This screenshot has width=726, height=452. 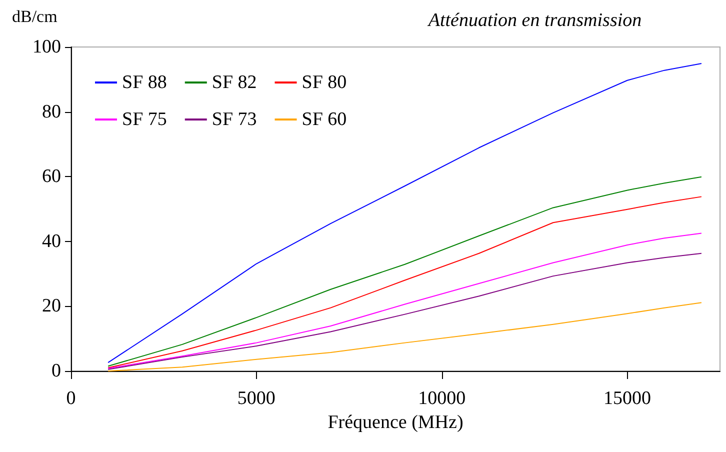 What do you see at coordinates (442, 398) in the screenshot?
I see `x-tick-label: 10000` at bounding box center [442, 398].